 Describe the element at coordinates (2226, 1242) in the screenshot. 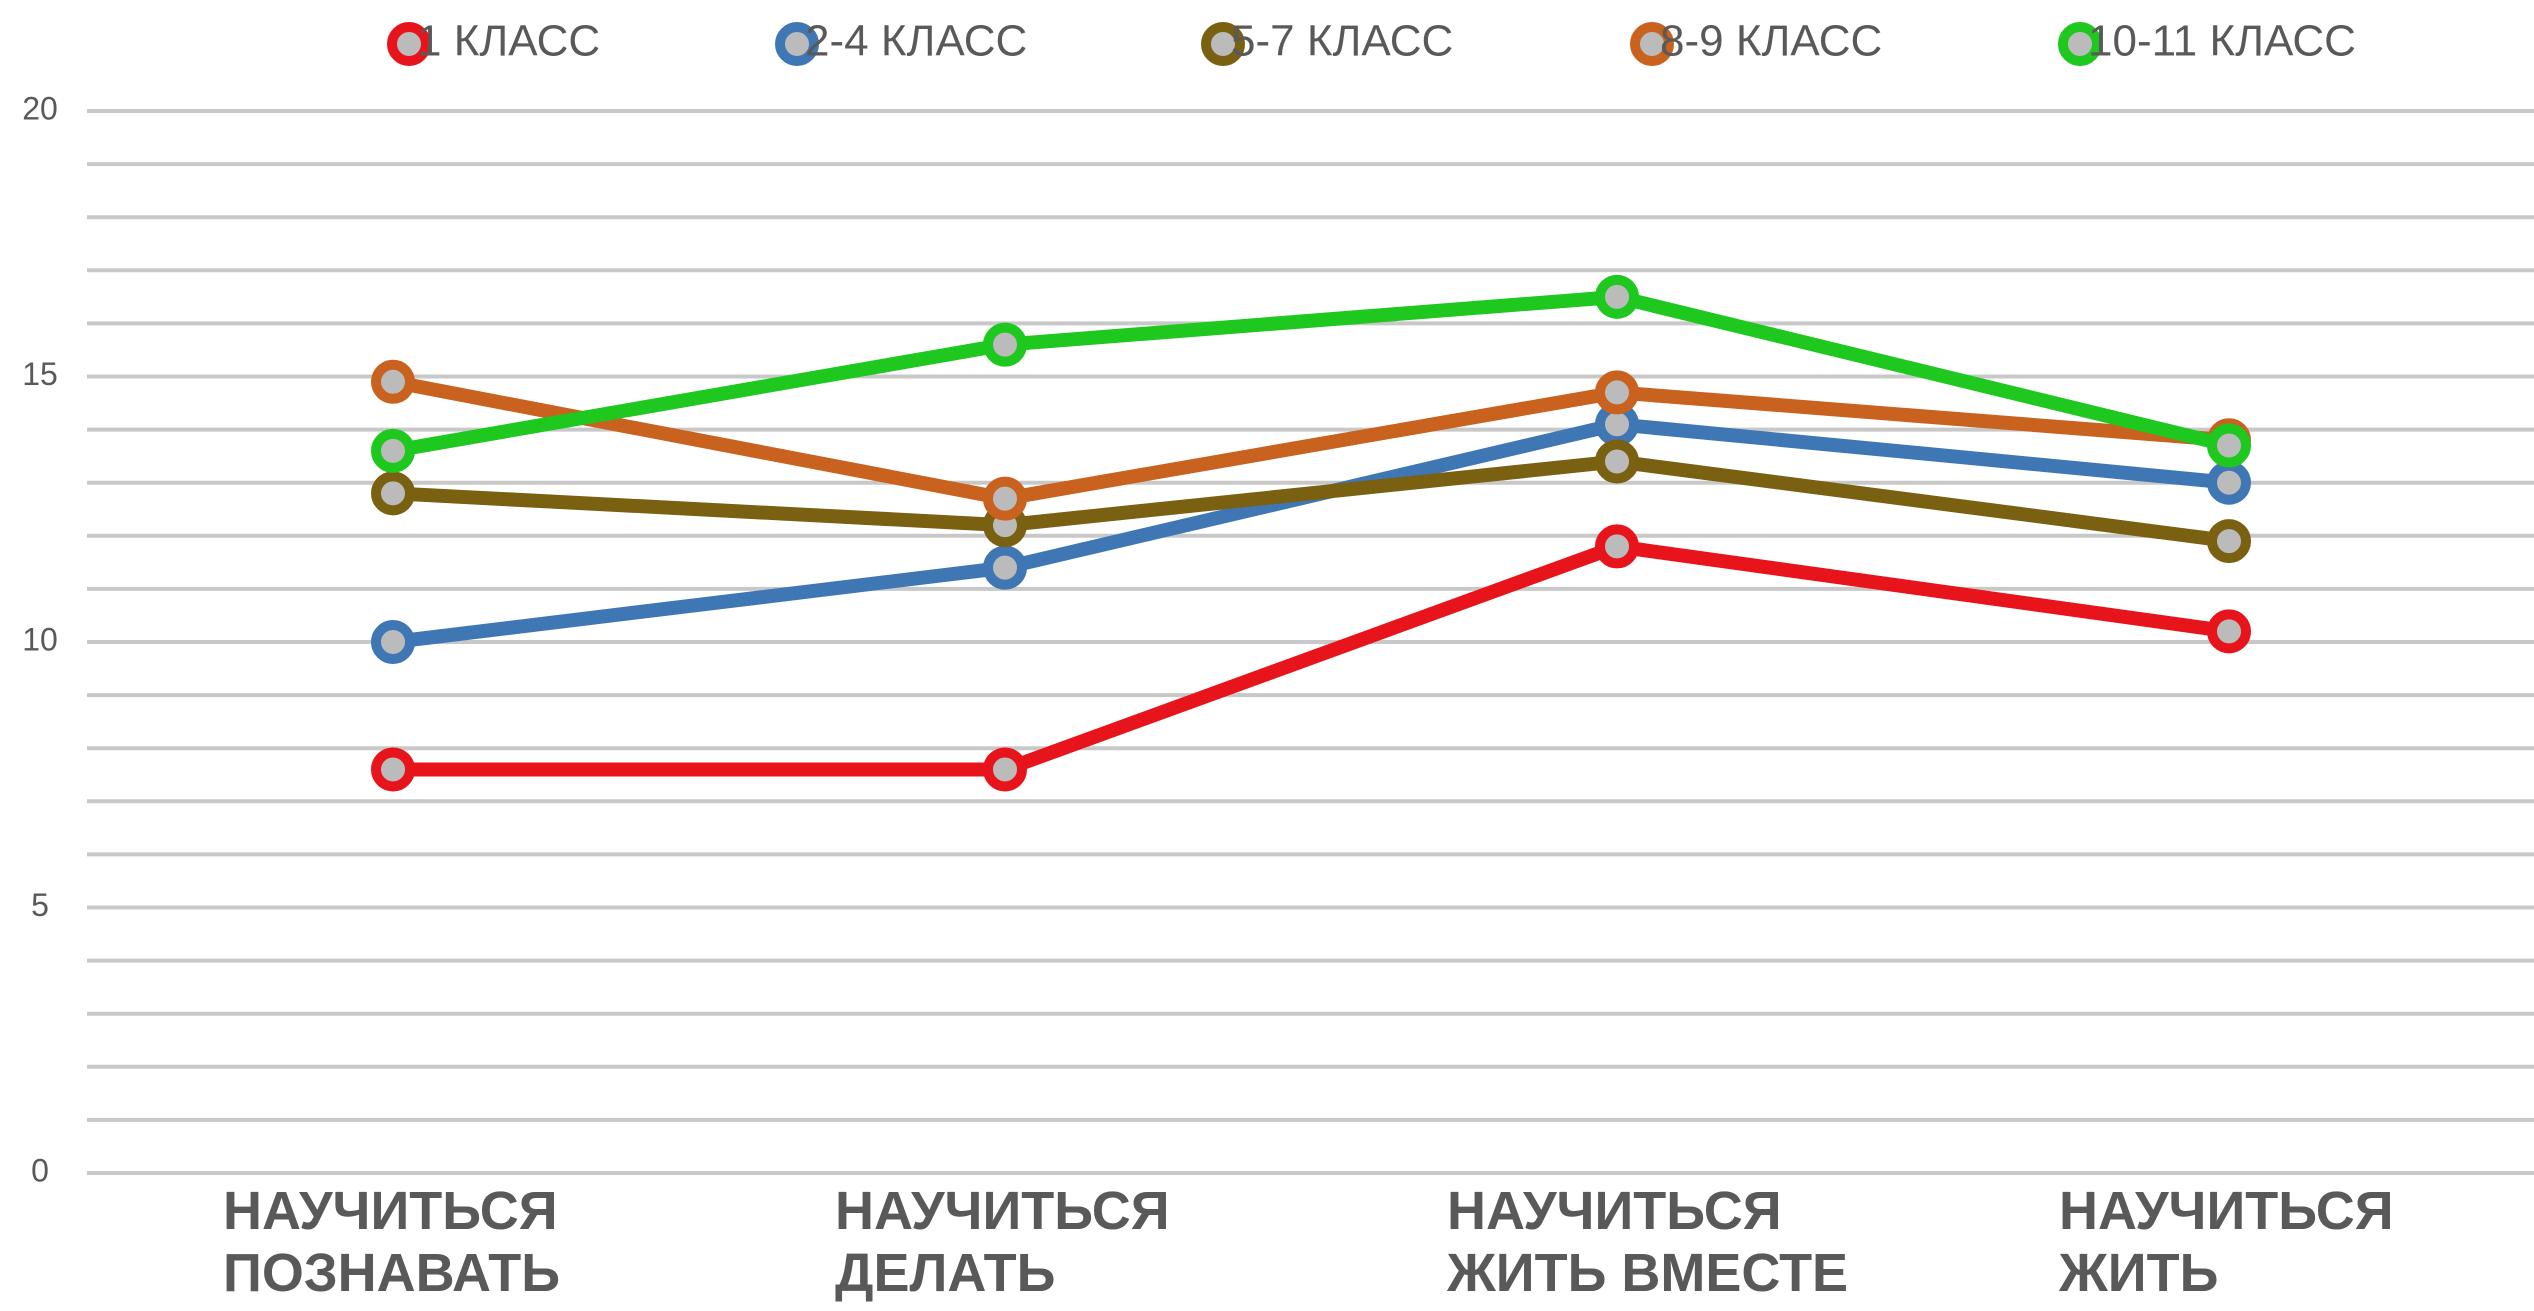

I see `x-tick-label: НАУЧИТЬСЯ ЖИТЬ` at that location.